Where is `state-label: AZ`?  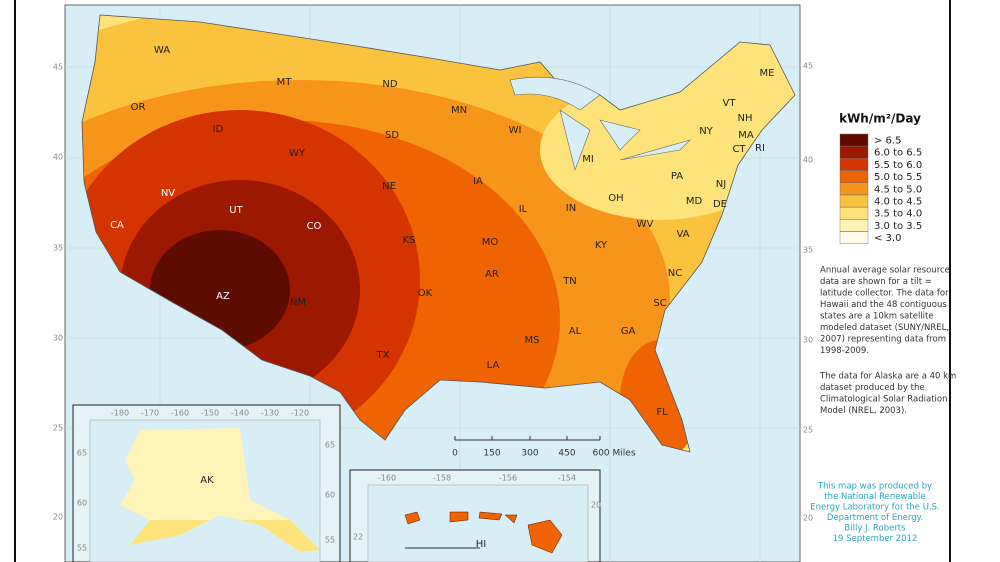
state-label: AZ is located at coordinates (223, 296).